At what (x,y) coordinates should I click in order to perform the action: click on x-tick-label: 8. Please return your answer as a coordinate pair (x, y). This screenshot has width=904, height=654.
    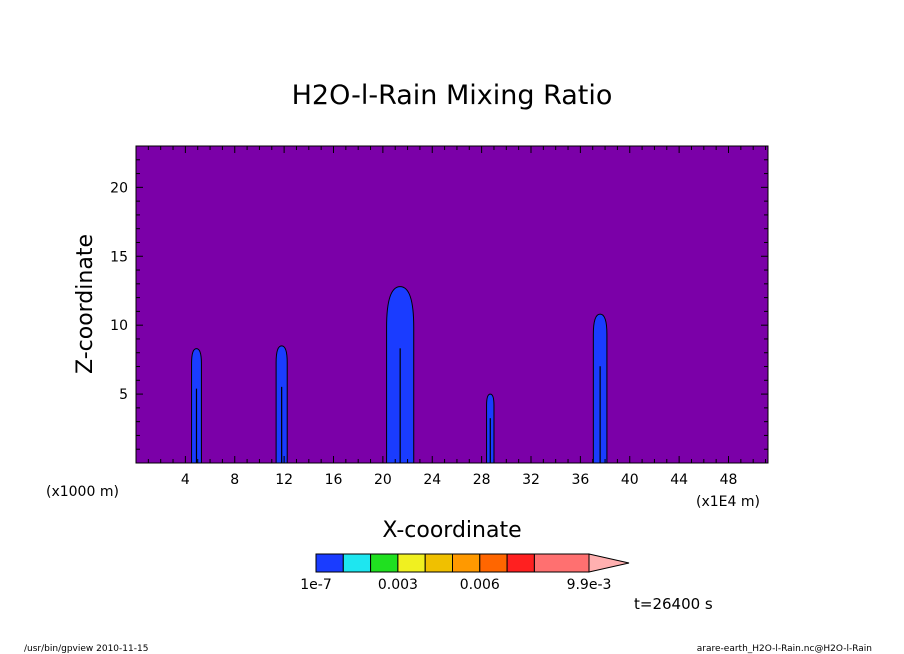
    Looking at the image, I should click on (234, 480).